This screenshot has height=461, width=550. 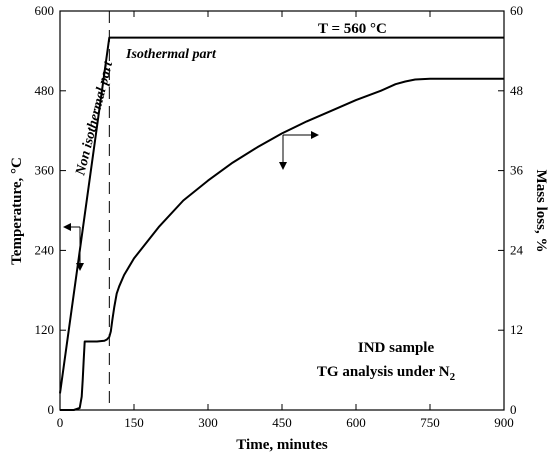 What do you see at coordinates (73, 247) in the screenshot?
I see `temperature-series-arrow` at bounding box center [73, 247].